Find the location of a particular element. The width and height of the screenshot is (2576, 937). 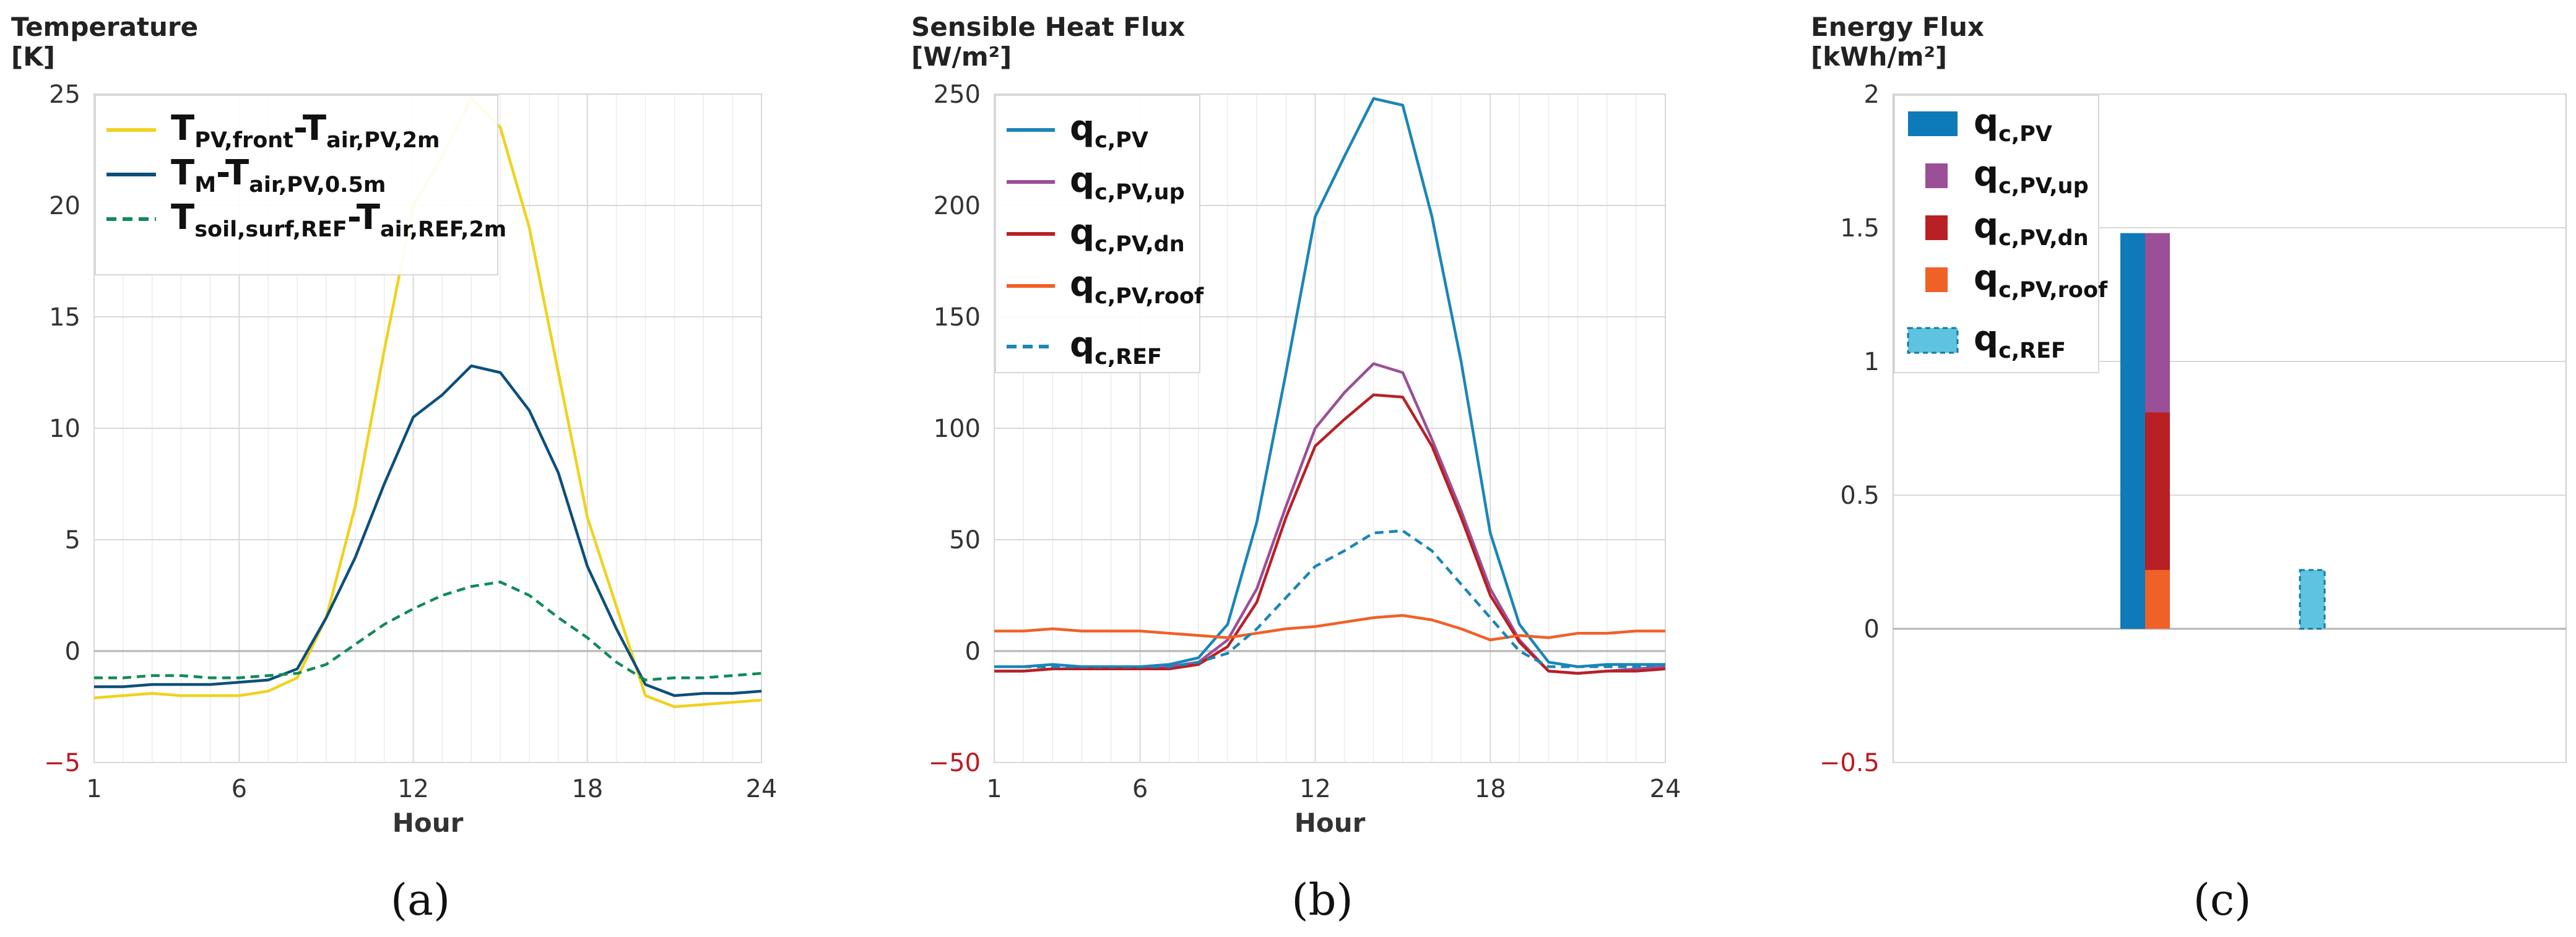

y-tick-label: 50 is located at coordinates (965, 540).